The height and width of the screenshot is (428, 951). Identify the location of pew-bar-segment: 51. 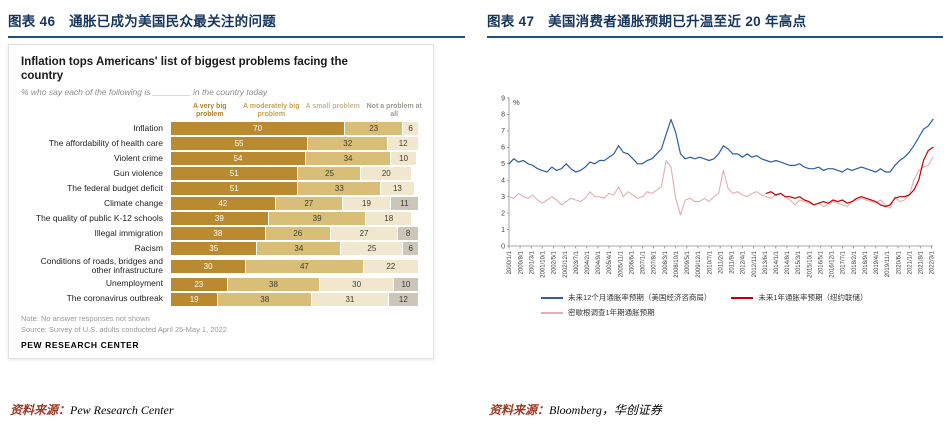
(234, 188).